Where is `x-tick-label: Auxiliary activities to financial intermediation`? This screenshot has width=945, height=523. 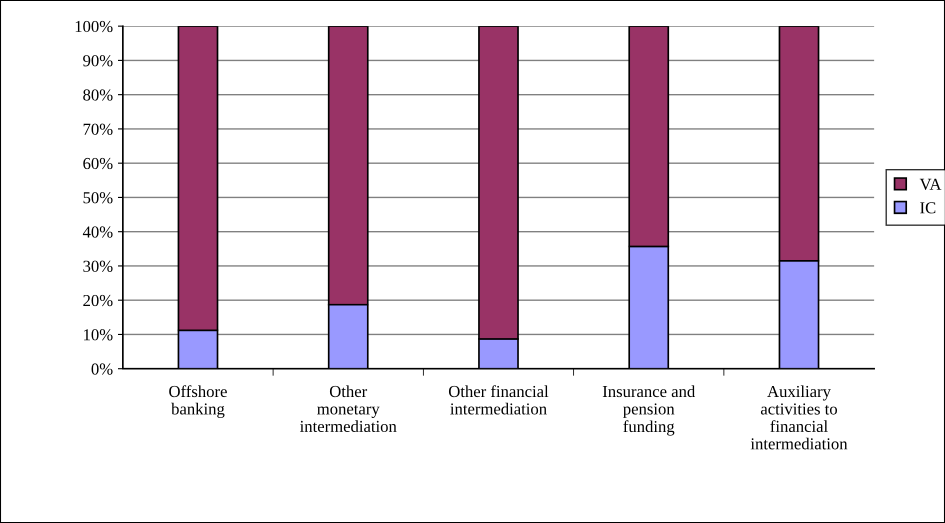
x-tick-label: Auxiliary activities to financial intermediation is located at coordinates (799, 417).